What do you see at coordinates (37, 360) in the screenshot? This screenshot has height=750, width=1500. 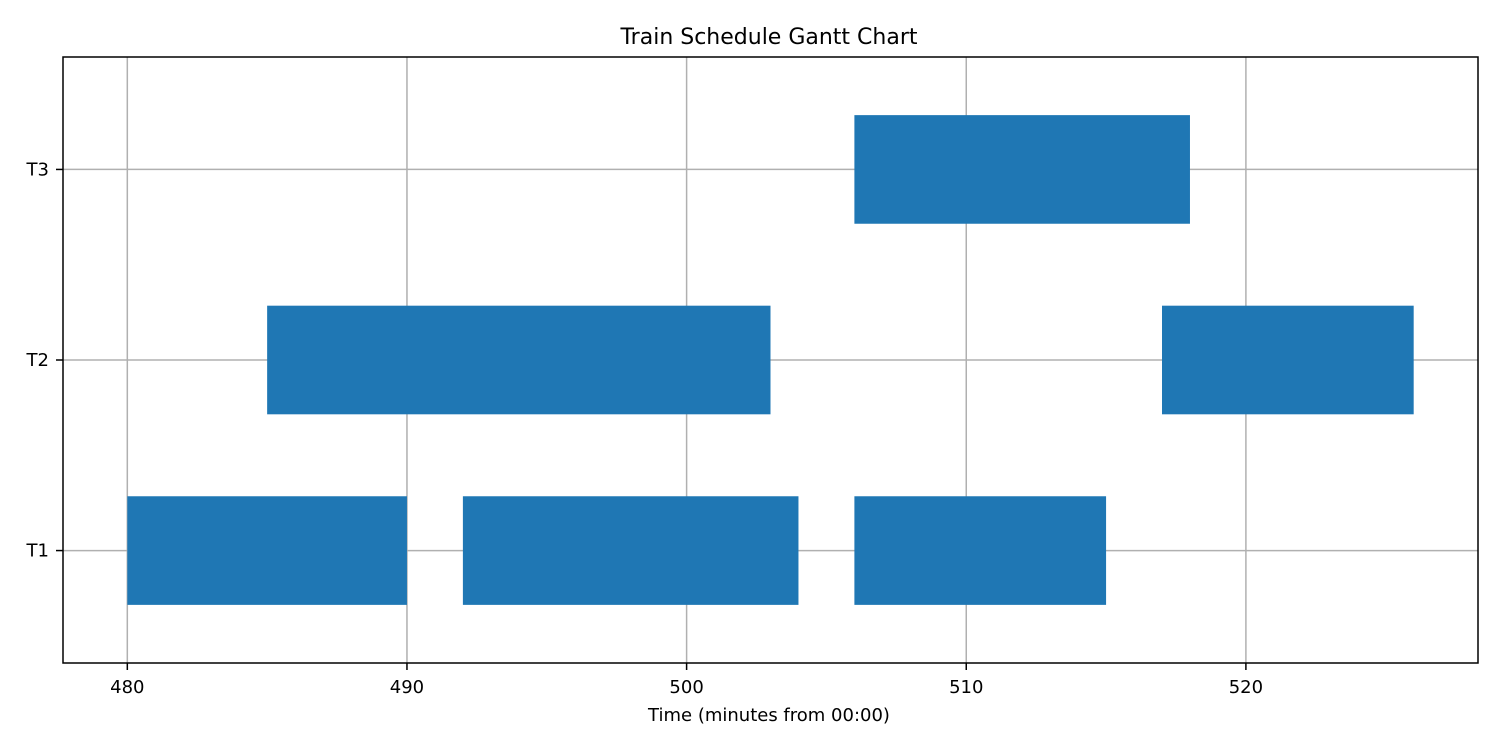 I see `y-tick-label: T2` at bounding box center [37, 360].